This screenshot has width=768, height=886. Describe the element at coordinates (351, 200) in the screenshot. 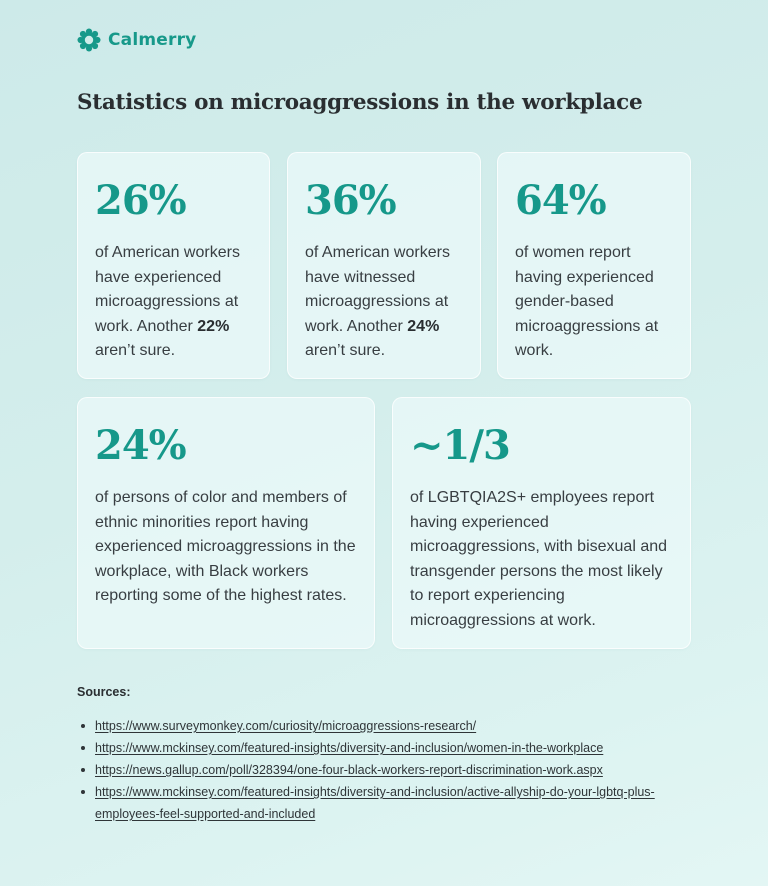

I see `stat-value: 36%` at that location.